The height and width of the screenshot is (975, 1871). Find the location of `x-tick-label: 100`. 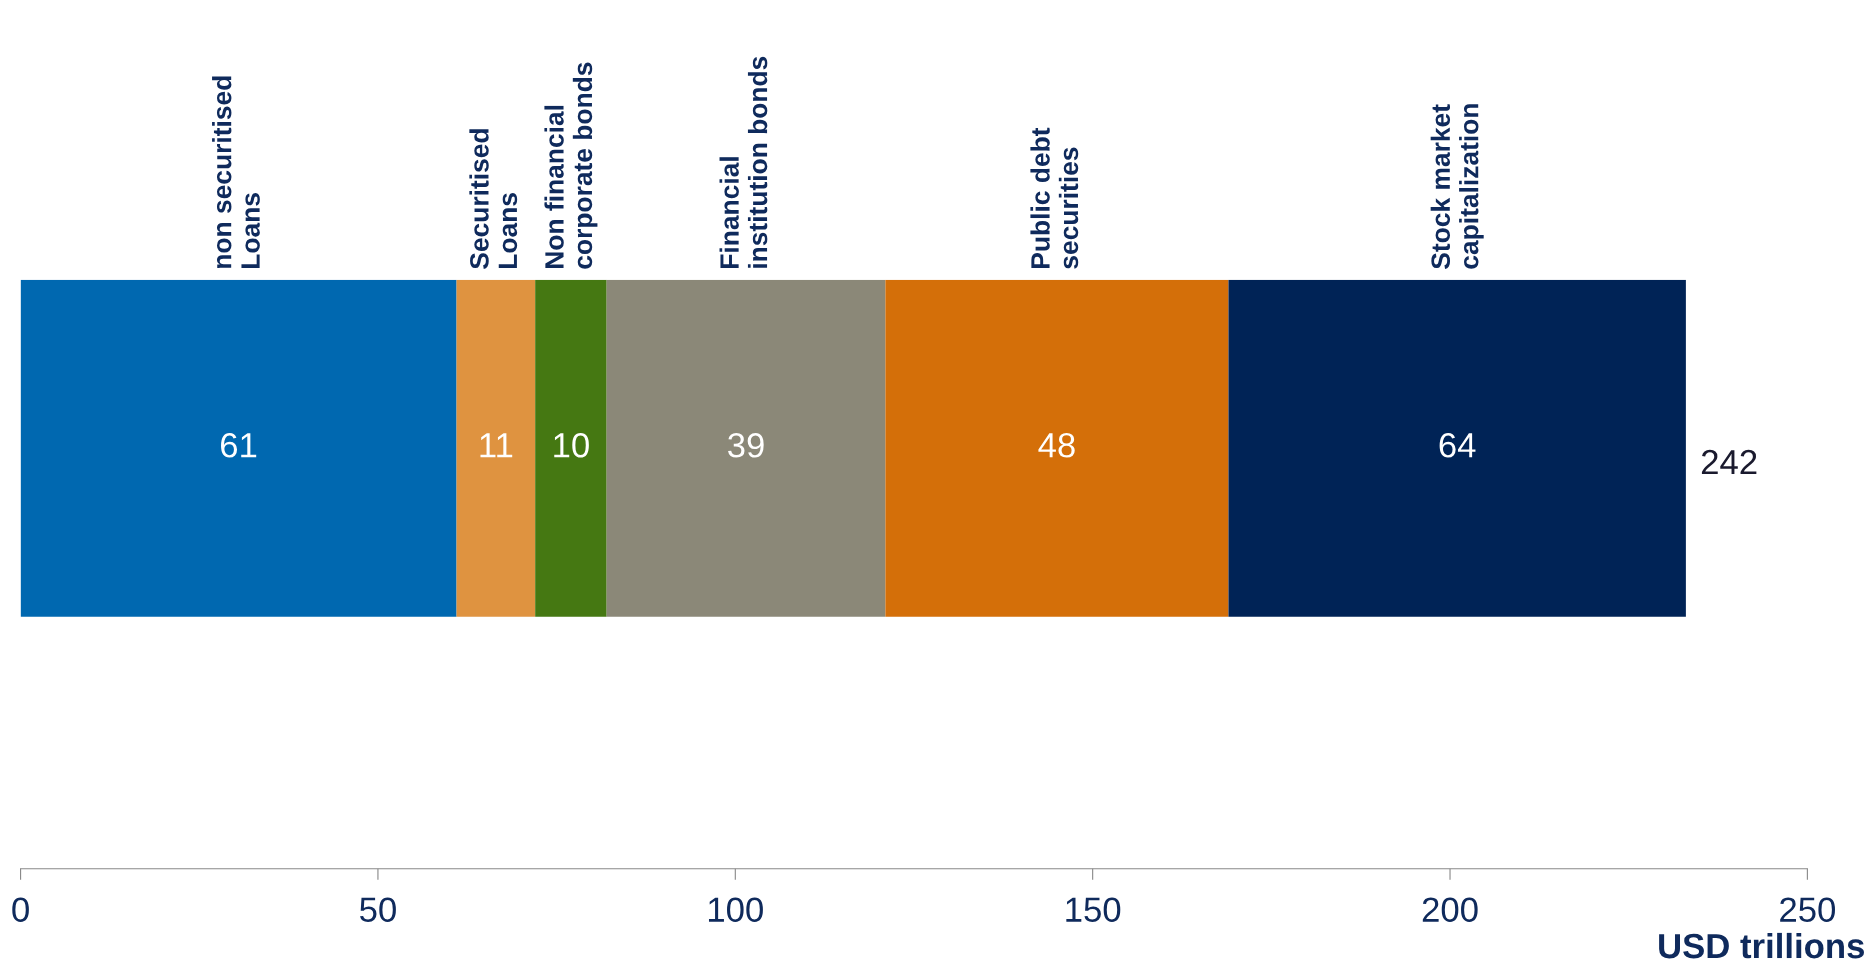

x-tick-label: 100 is located at coordinates (735, 910).